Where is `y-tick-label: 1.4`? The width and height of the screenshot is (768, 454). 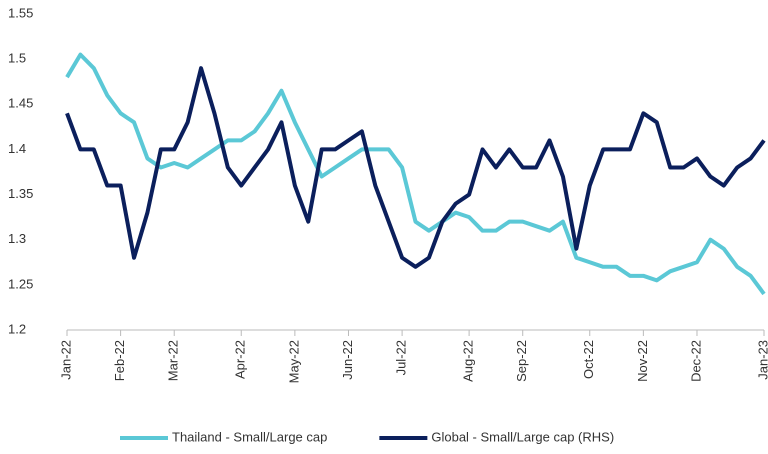 y-tick-label: 1.4 is located at coordinates (17, 148).